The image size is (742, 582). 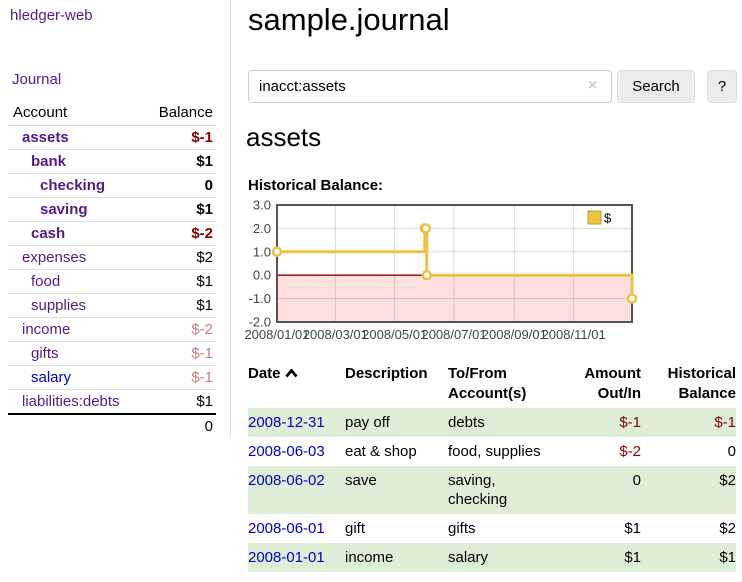 I want to click on transaction-accounts: salary, so click(x=468, y=557).